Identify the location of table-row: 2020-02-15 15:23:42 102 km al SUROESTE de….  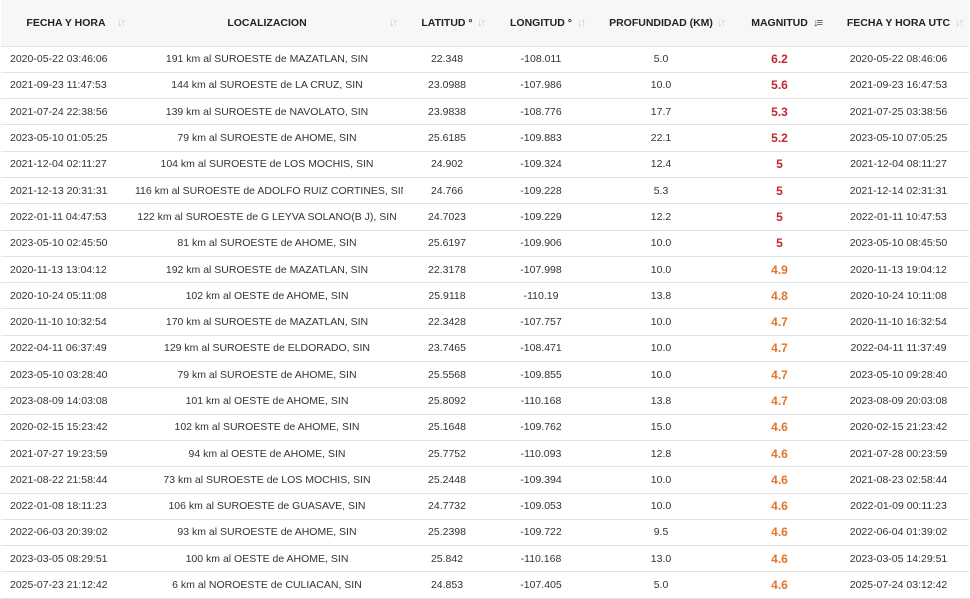
(485, 427).